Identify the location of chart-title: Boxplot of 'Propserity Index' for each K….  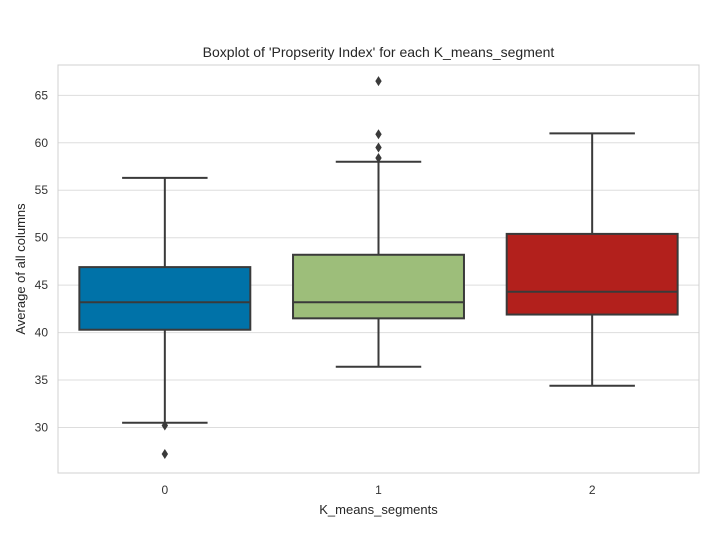
(379, 52).